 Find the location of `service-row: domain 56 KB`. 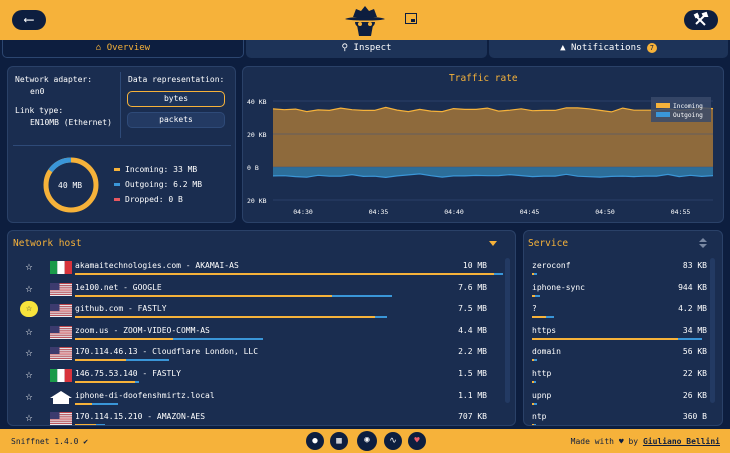

service-row: domain 56 KB is located at coordinates (623, 355).